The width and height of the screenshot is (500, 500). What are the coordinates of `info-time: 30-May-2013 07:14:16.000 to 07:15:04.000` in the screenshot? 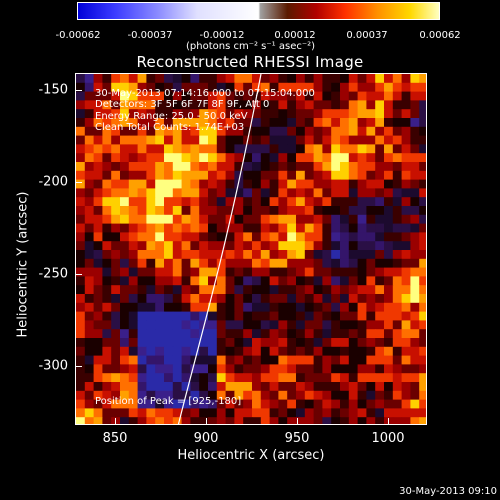 It's located at (205, 93).